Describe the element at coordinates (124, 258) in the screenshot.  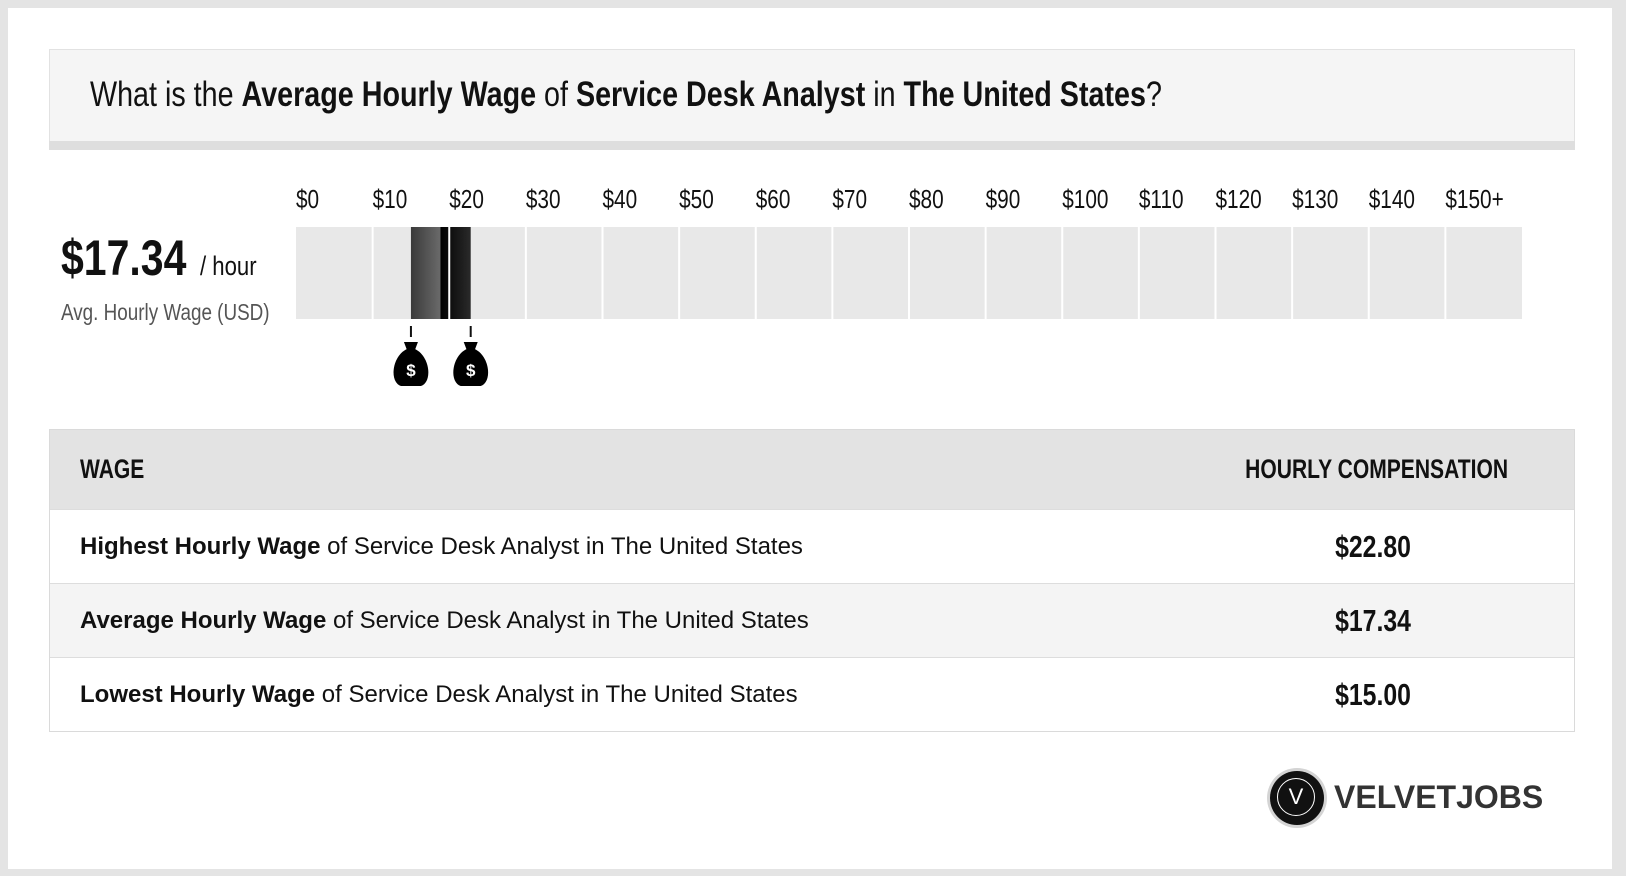
I see `average-wage-value: $17.34` at that location.